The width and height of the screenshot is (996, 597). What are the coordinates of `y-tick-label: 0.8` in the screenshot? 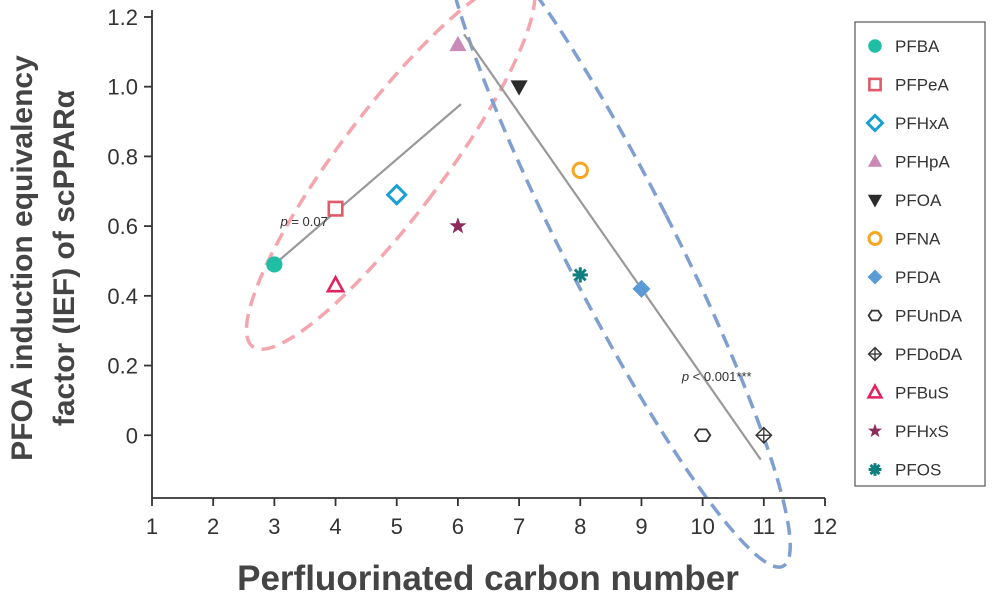 It's located at (122, 156).